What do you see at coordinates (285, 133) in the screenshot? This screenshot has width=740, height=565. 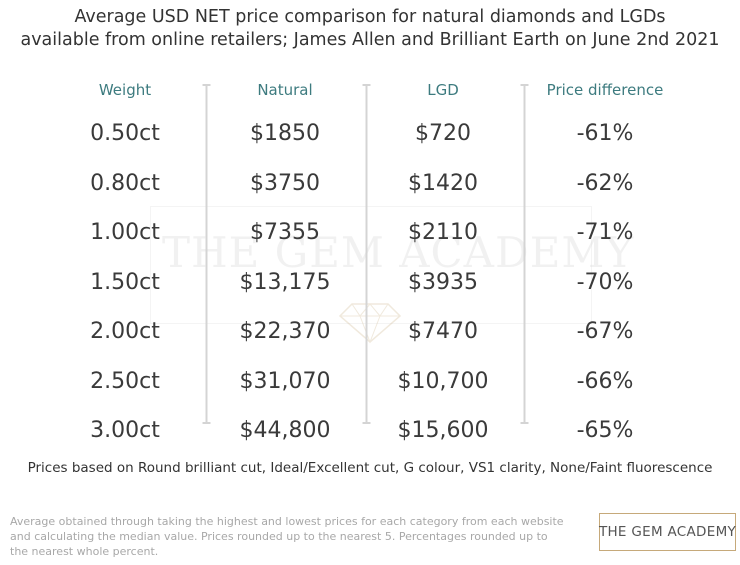 I see `cell-natural: $1850` at bounding box center [285, 133].